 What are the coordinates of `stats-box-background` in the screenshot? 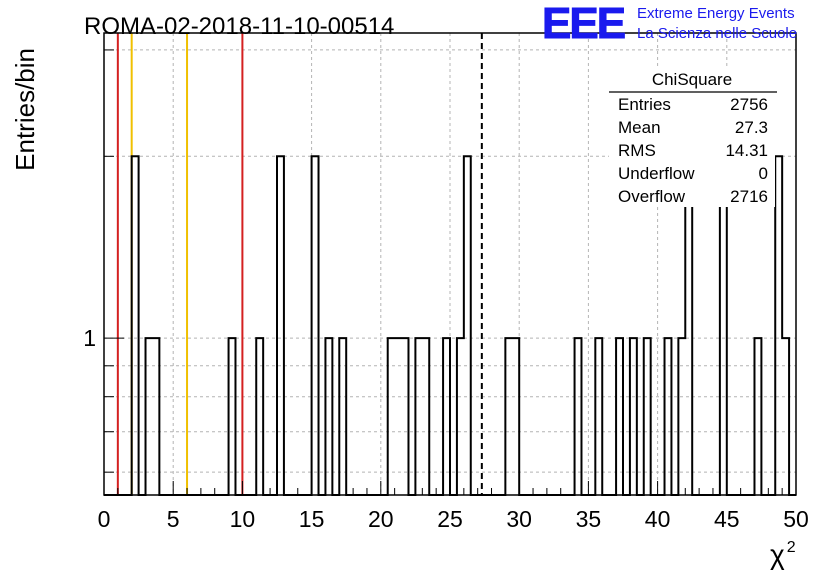 It's located at (692, 137).